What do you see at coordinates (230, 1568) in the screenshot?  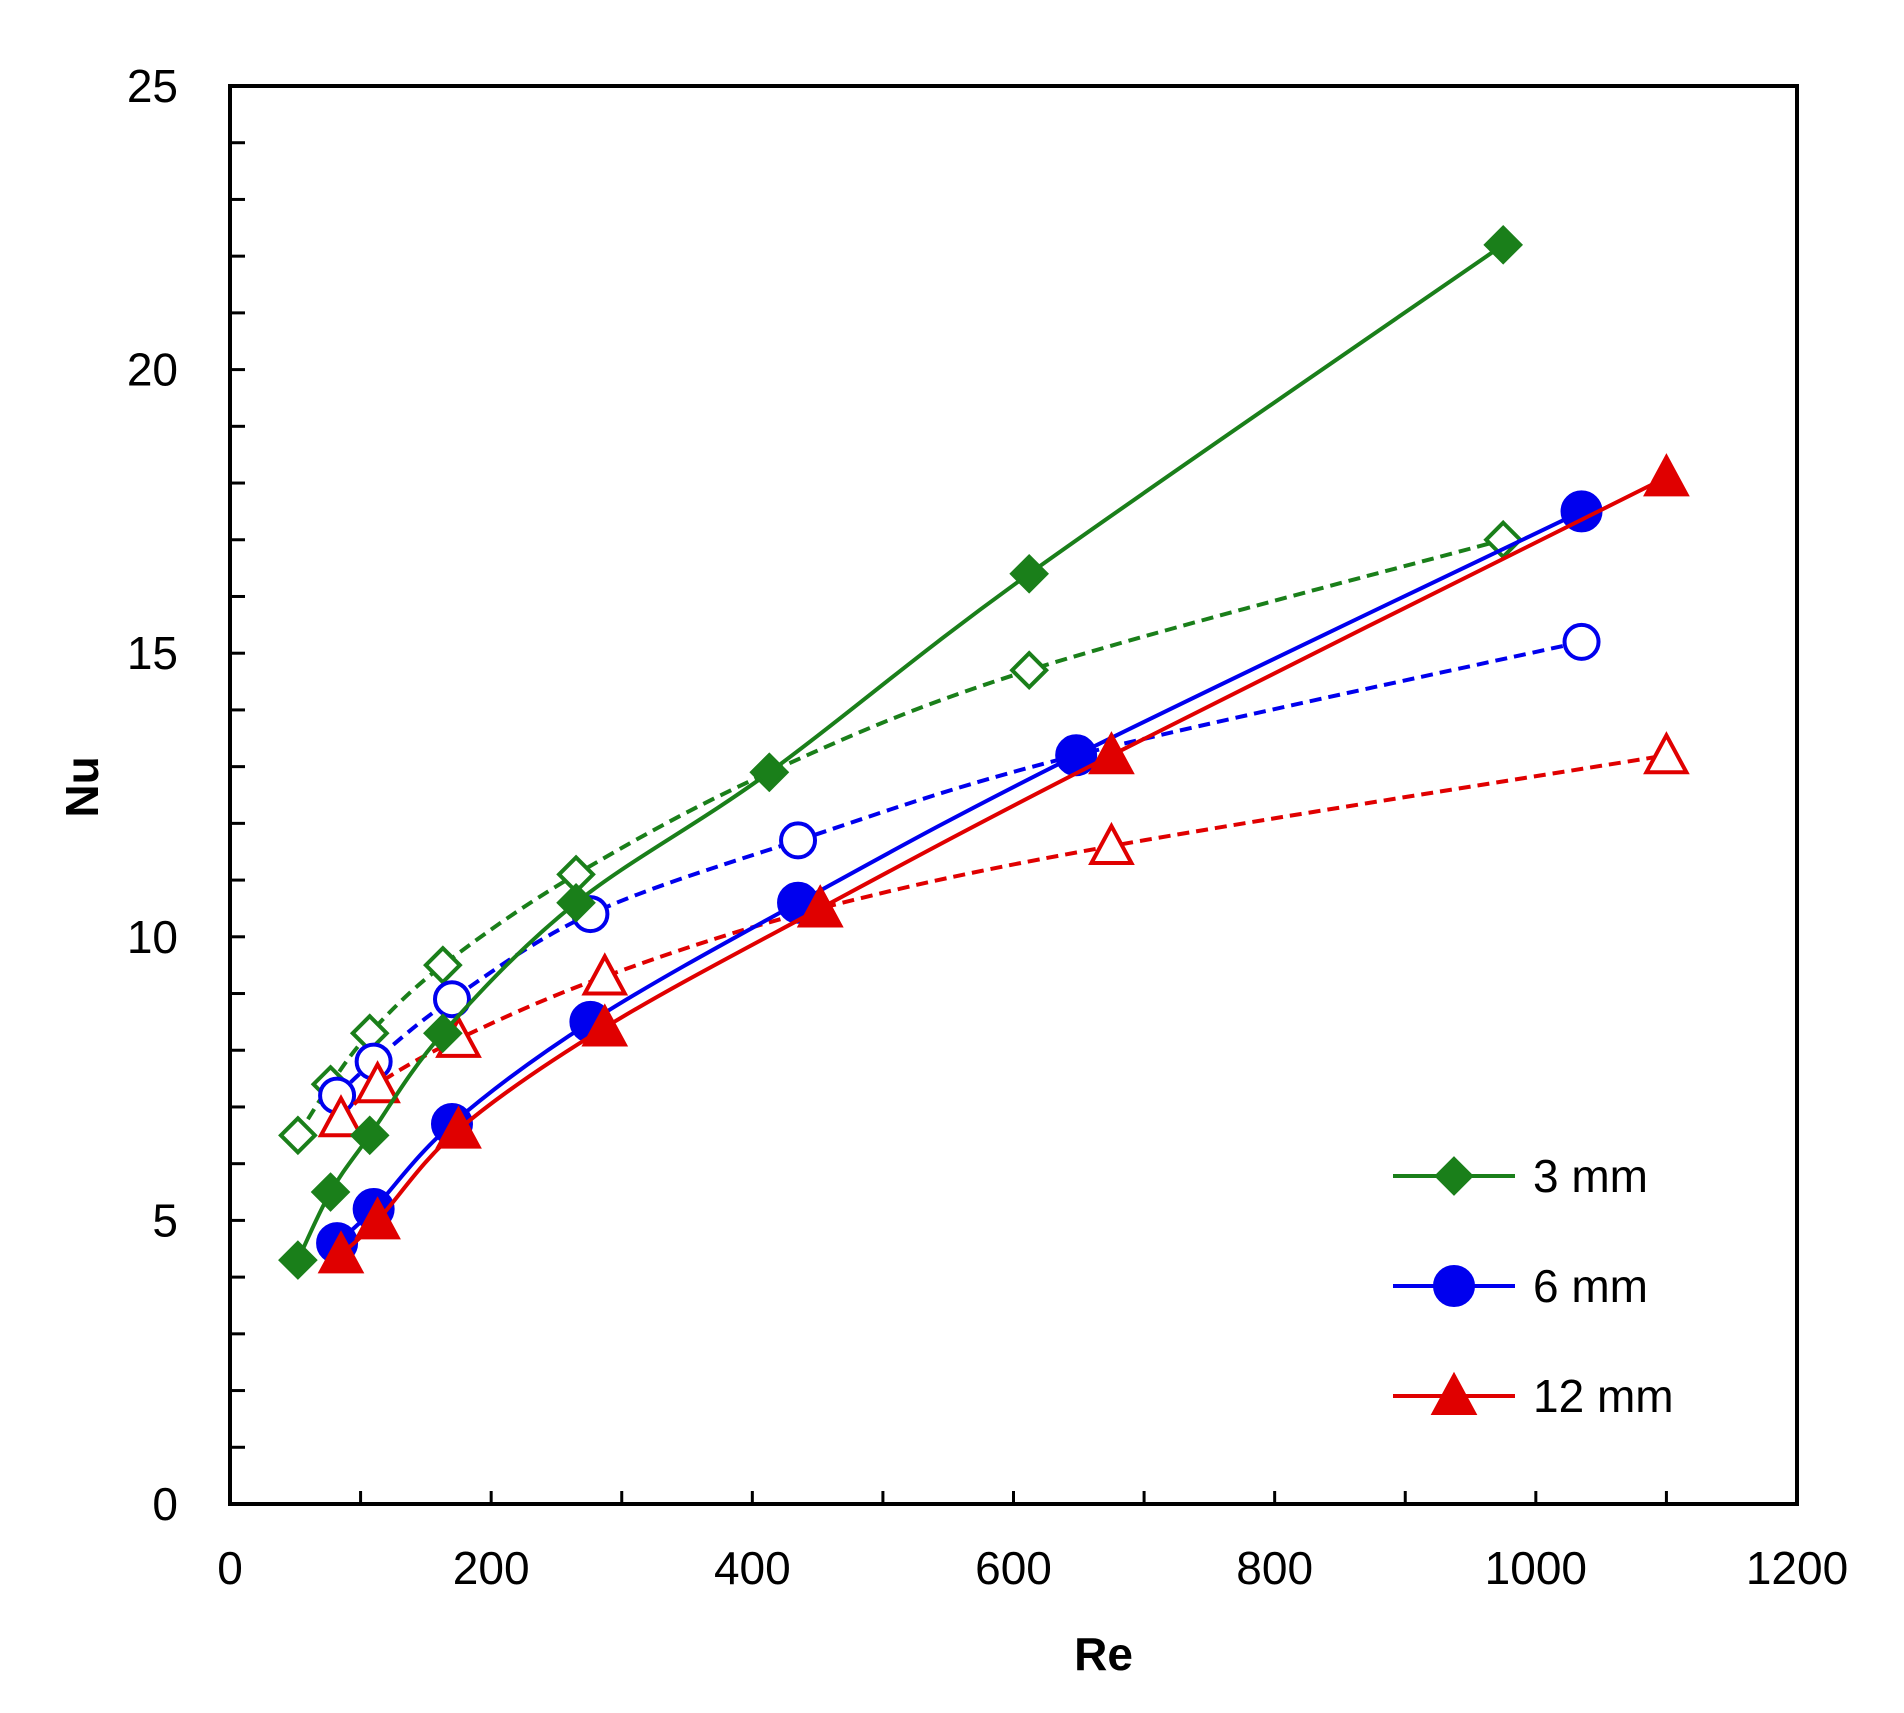 I see `x-tick-label: 0` at bounding box center [230, 1568].